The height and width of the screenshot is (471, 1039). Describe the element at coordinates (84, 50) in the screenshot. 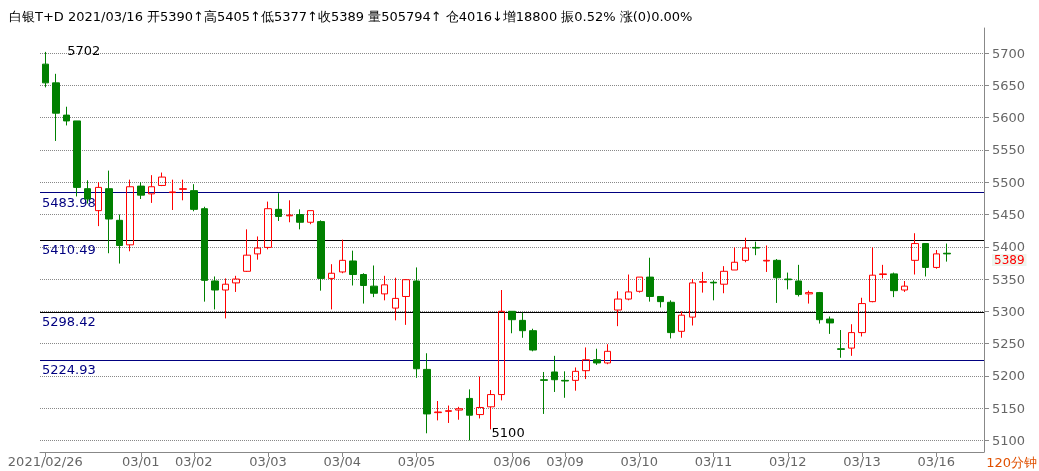

I see `annotation: 5702` at that location.